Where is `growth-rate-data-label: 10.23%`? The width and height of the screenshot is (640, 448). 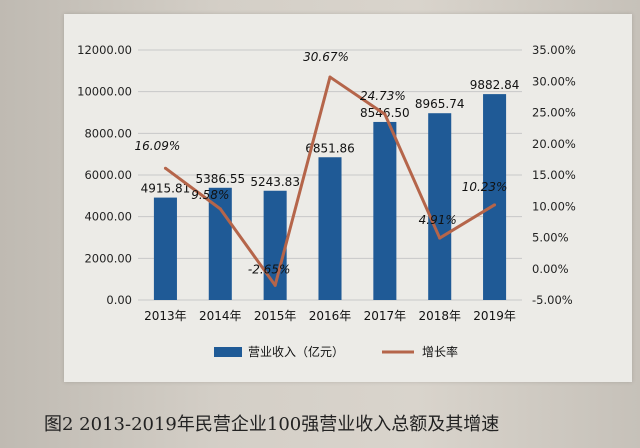 growth-rate-data-label: 10.23% is located at coordinates (485, 187).